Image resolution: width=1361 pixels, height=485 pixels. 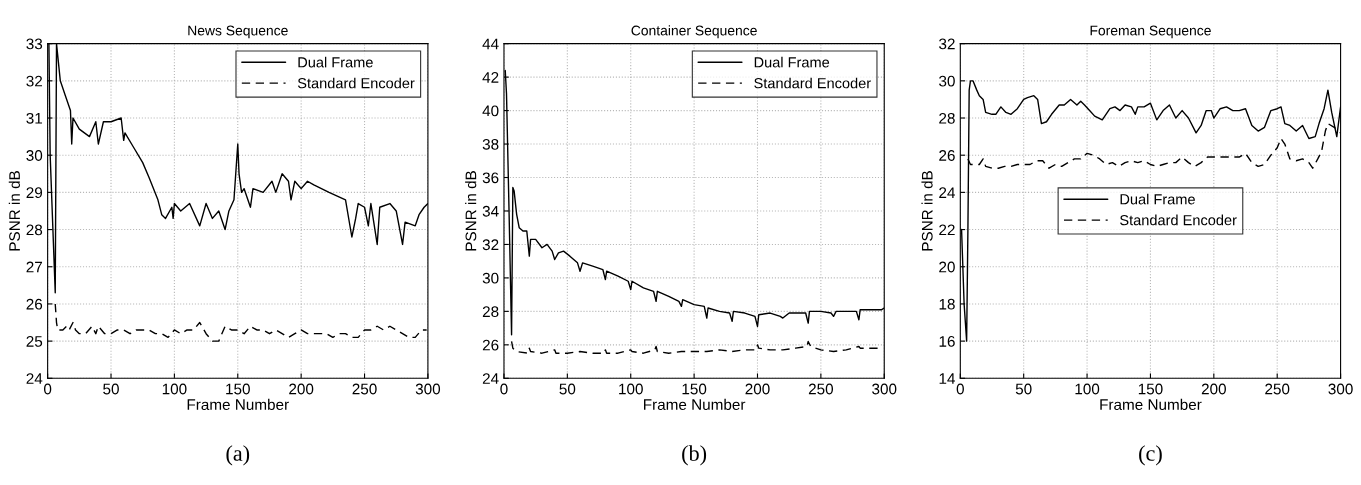 What do you see at coordinates (490, 178) in the screenshot?
I see `y-tick-label: 36` at bounding box center [490, 178].